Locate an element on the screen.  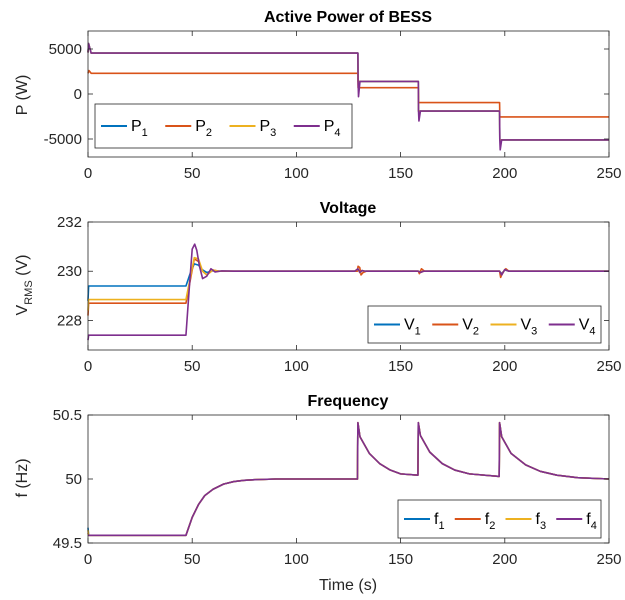
y-axis-label-voltage: VRMS (V) is located at coordinates (24, 285).